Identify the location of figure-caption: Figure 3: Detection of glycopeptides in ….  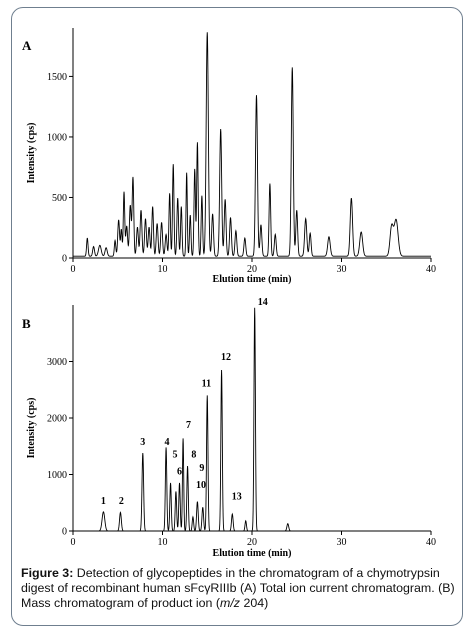
(241, 588).